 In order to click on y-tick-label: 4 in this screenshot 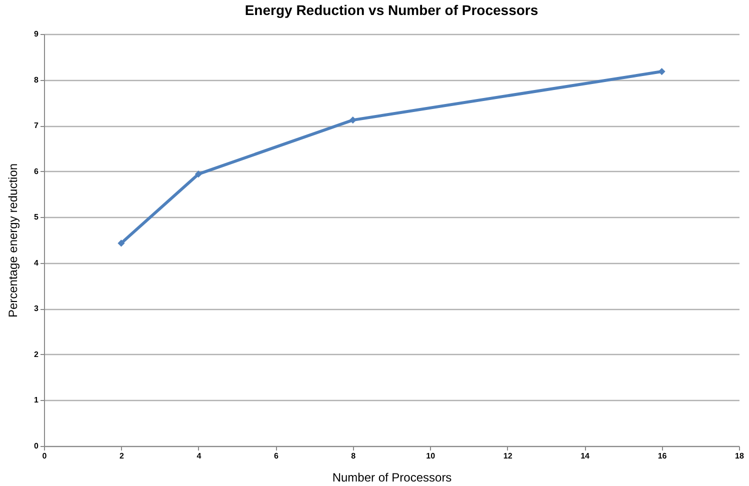, I will do `click(37, 263)`.